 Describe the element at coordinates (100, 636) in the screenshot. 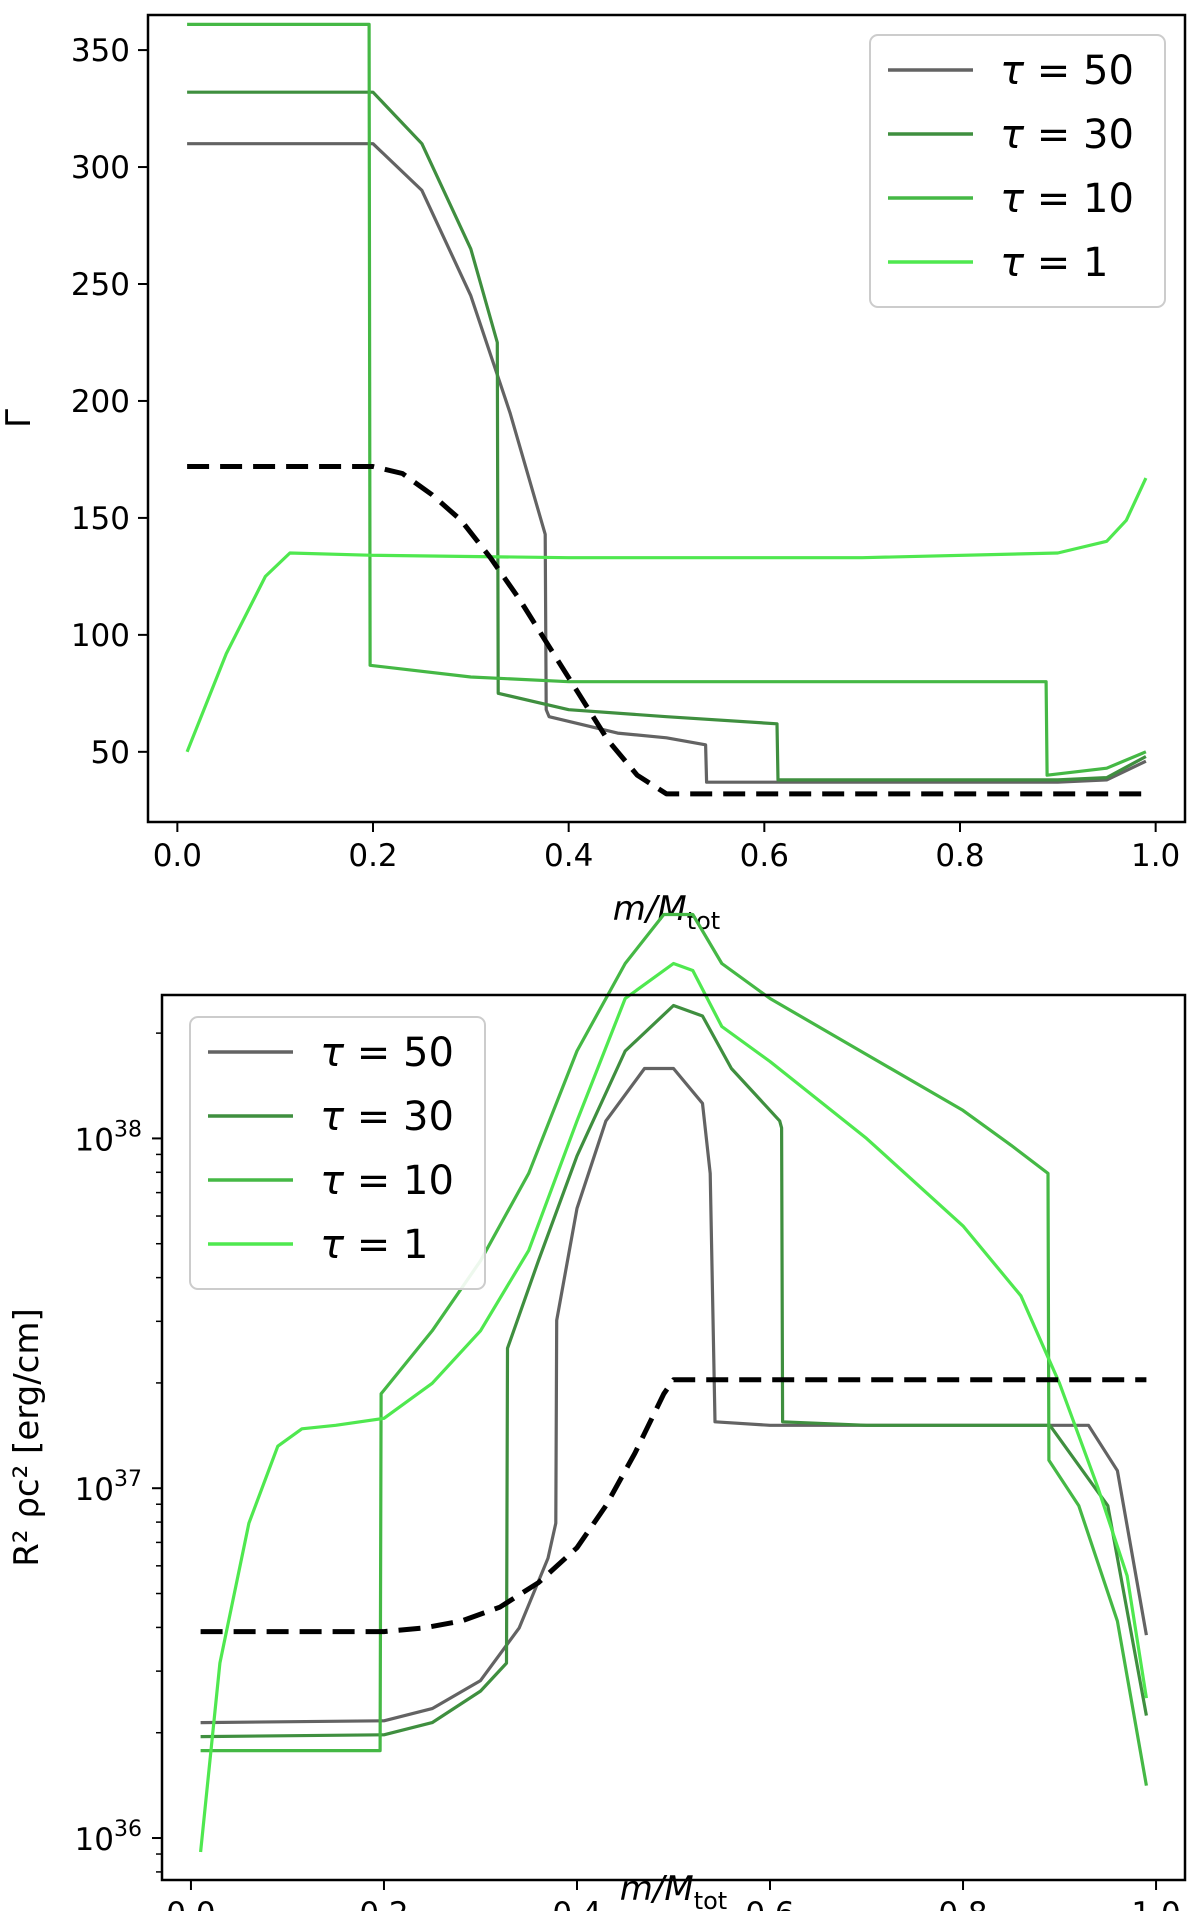

I see `y-tick-label: 100` at that location.